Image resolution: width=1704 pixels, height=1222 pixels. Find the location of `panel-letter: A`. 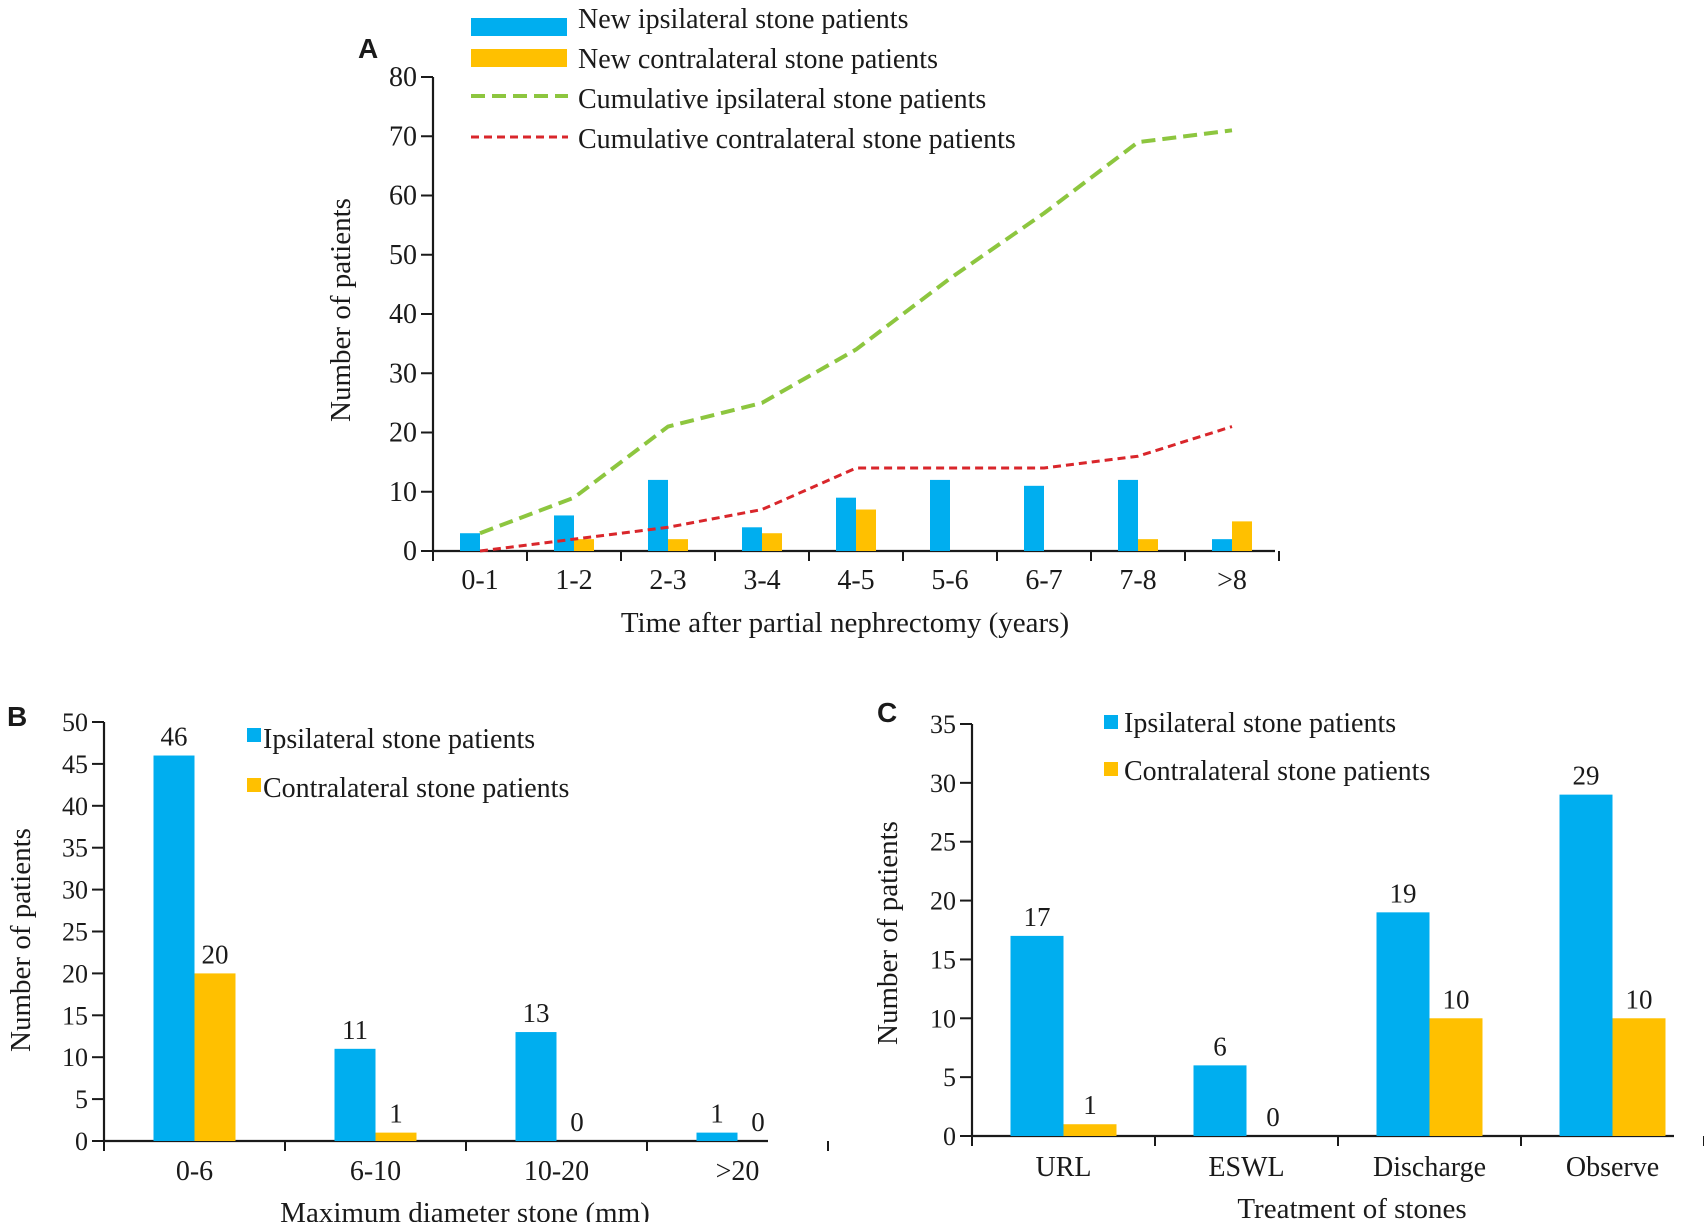

panel-letter: A is located at coordinates (368, 48).